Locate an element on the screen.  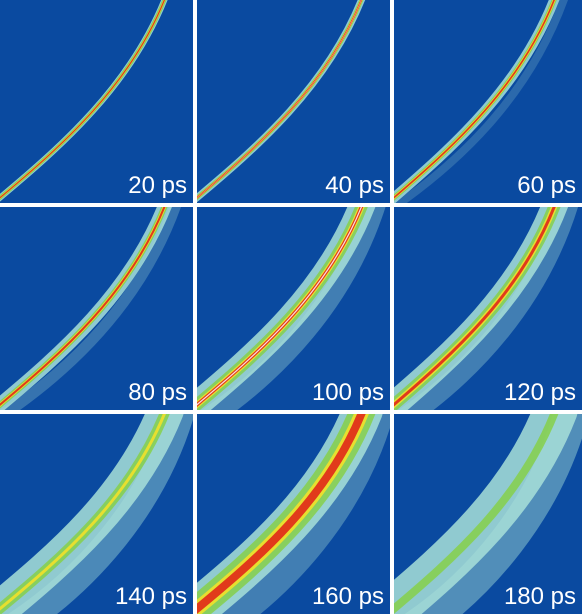
panel-180ps: 180 ps is located at coordinates (488, 514).